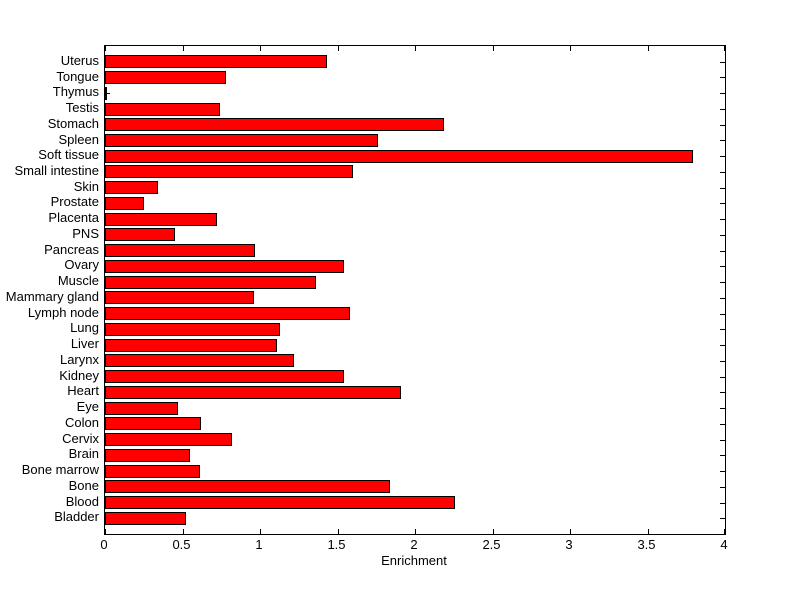 This screenshot has width=800, height=599. What do you see at coordinates (85, 233) in the screenshot?
I see `category-label: PNS` at bounding box center [85, 233].